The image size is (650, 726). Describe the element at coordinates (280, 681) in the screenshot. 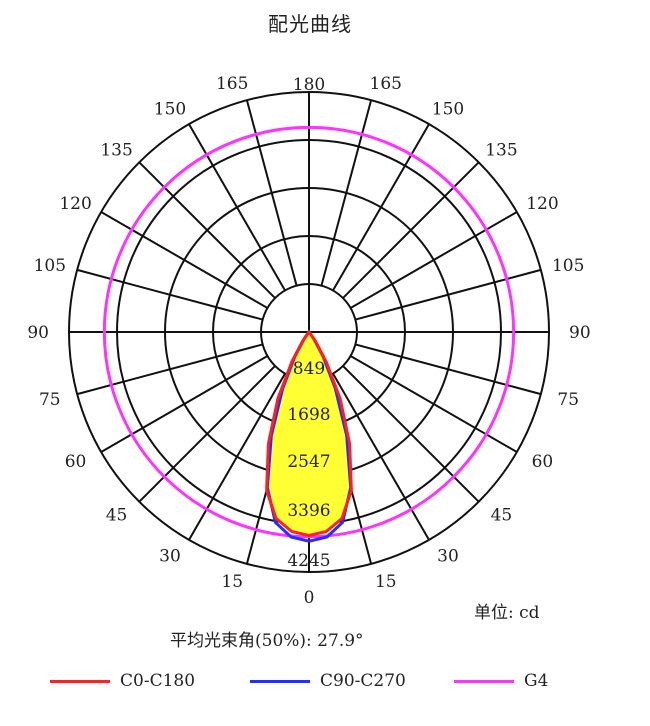

I see `legend-swatch-c90-c270` at that location.